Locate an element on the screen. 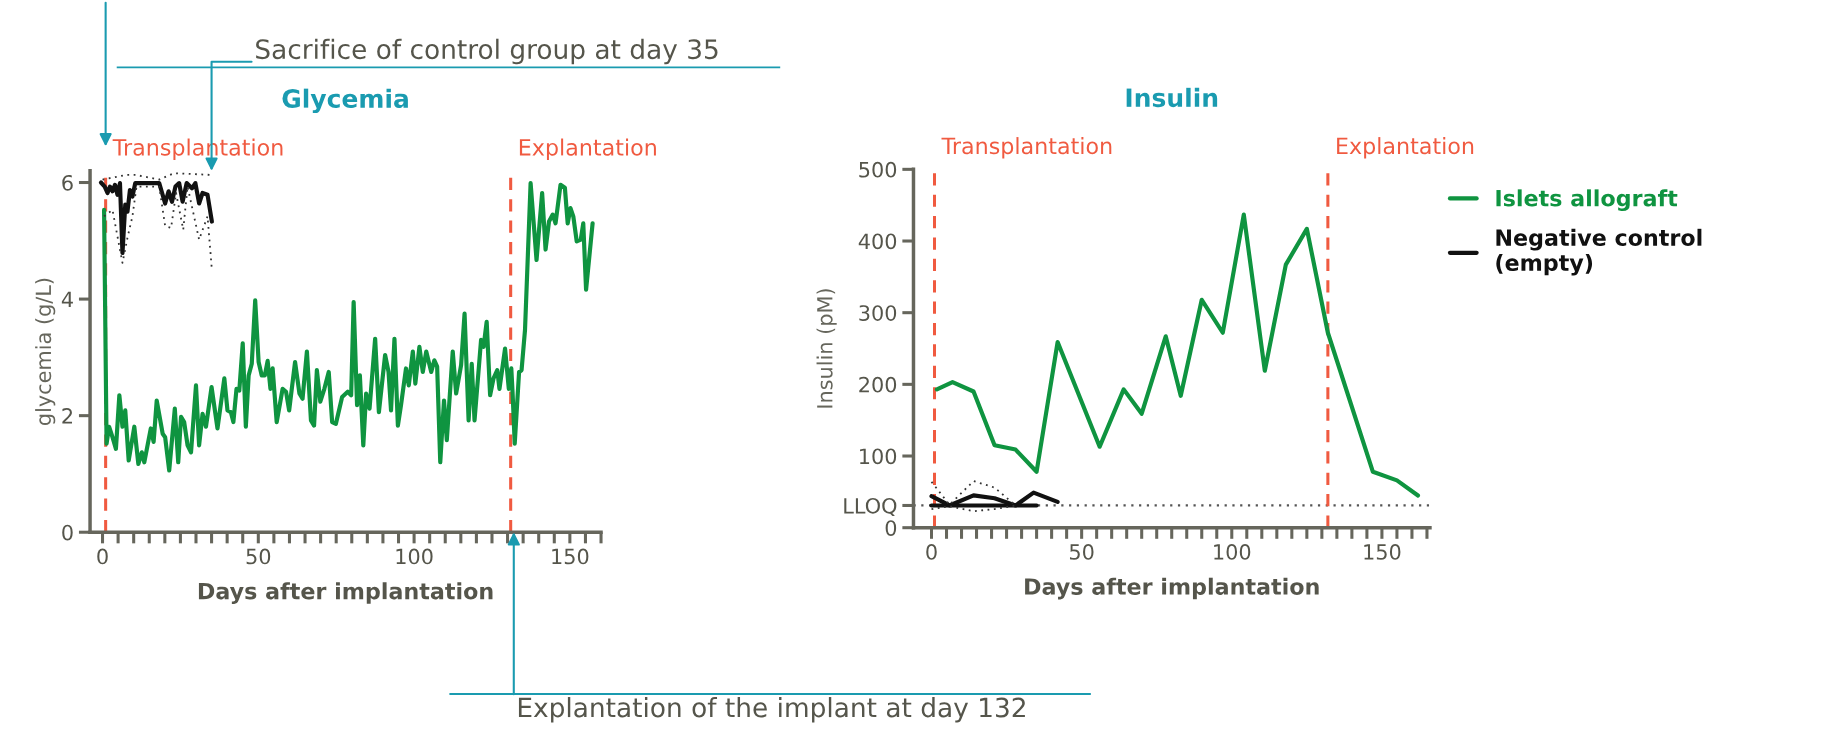  y-tick-label: LLOQ is located at coordinates (870, 507).